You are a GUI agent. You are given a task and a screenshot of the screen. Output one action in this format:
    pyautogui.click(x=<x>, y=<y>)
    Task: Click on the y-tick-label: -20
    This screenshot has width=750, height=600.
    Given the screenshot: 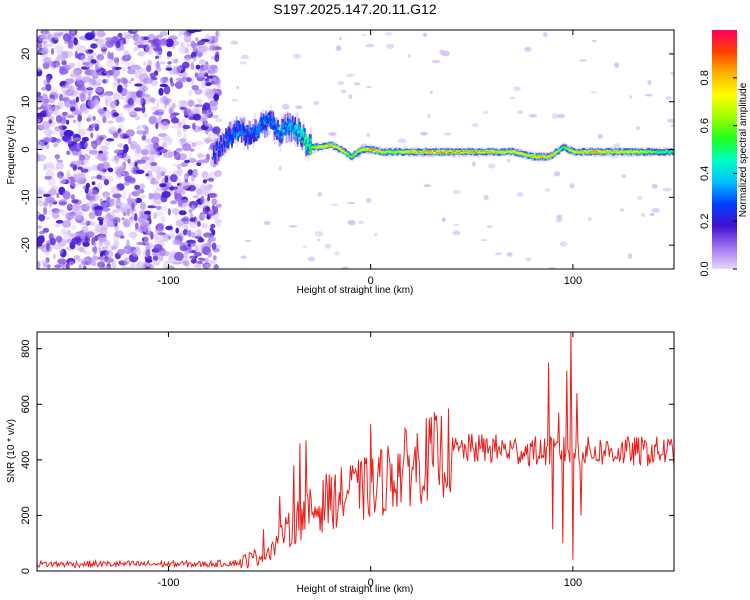 What is the action you would take?
    pyautogui.click(x=26, y=245)
    